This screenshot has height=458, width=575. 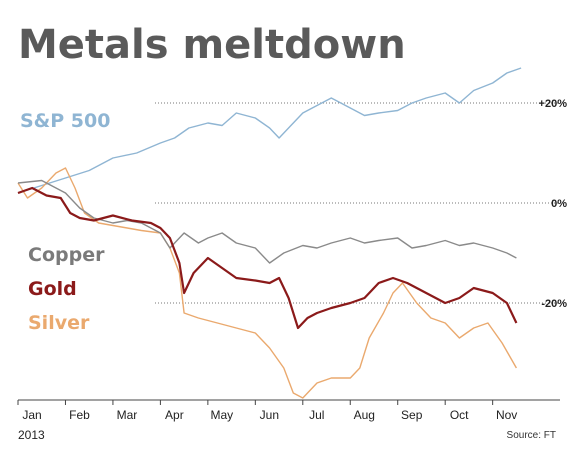 I want to click on x-tick-label: Oct, so click(x=459, y=415).